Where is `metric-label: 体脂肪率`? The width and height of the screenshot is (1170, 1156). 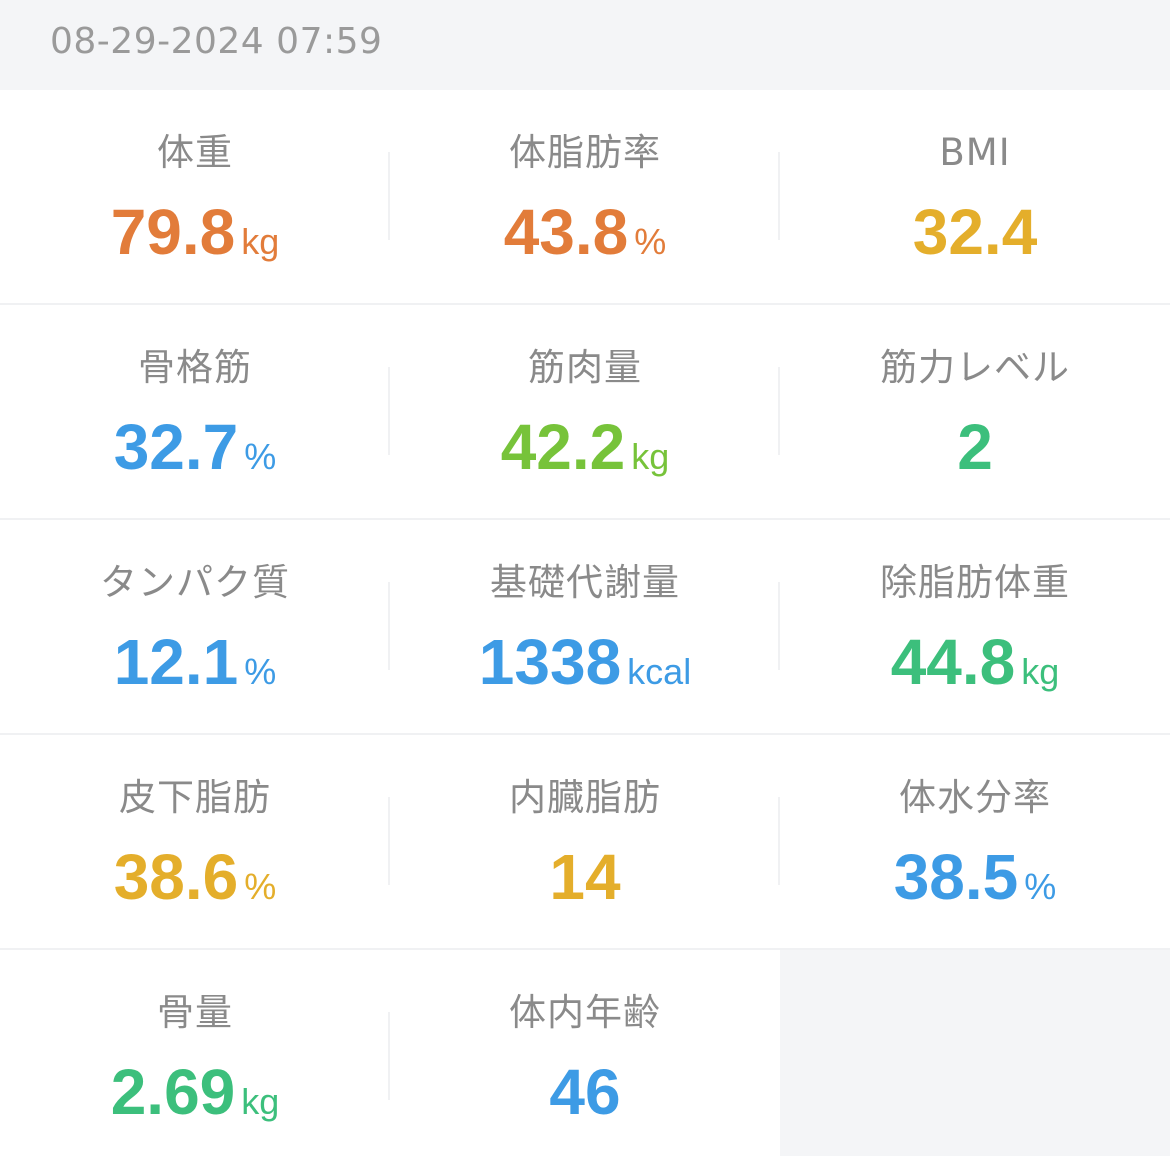
metric-label: 体脂肪率 is located at coordinates (585, 152).